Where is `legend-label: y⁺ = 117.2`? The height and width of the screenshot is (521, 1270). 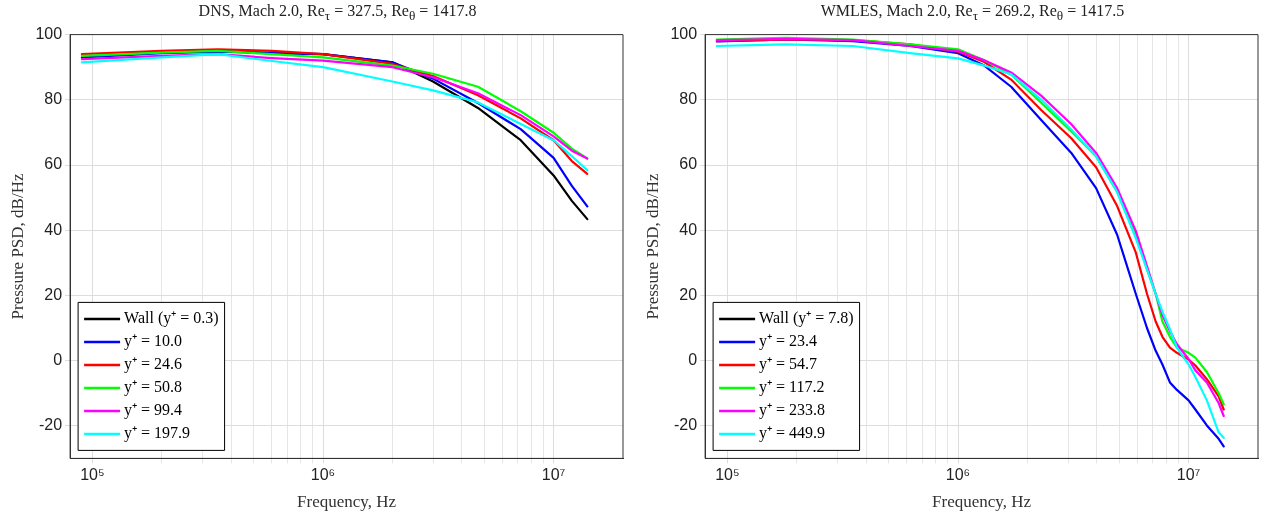
legend-label: y⁺ = 117.2 is located at coordinates (792, 387).